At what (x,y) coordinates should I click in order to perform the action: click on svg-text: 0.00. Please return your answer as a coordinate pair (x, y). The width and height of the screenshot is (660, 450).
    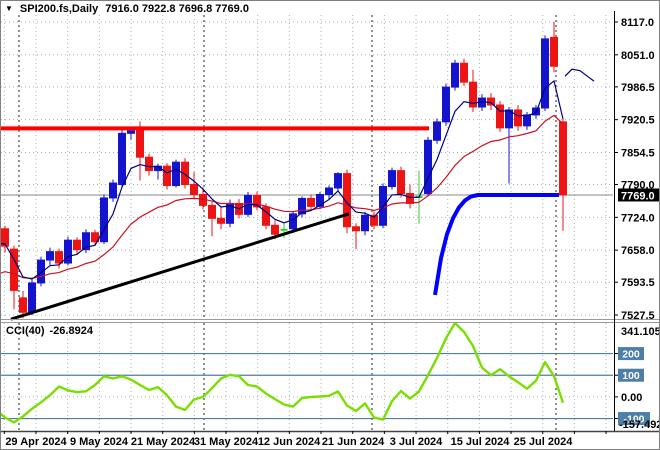
    Looking at the image, I should click on (631, 398).